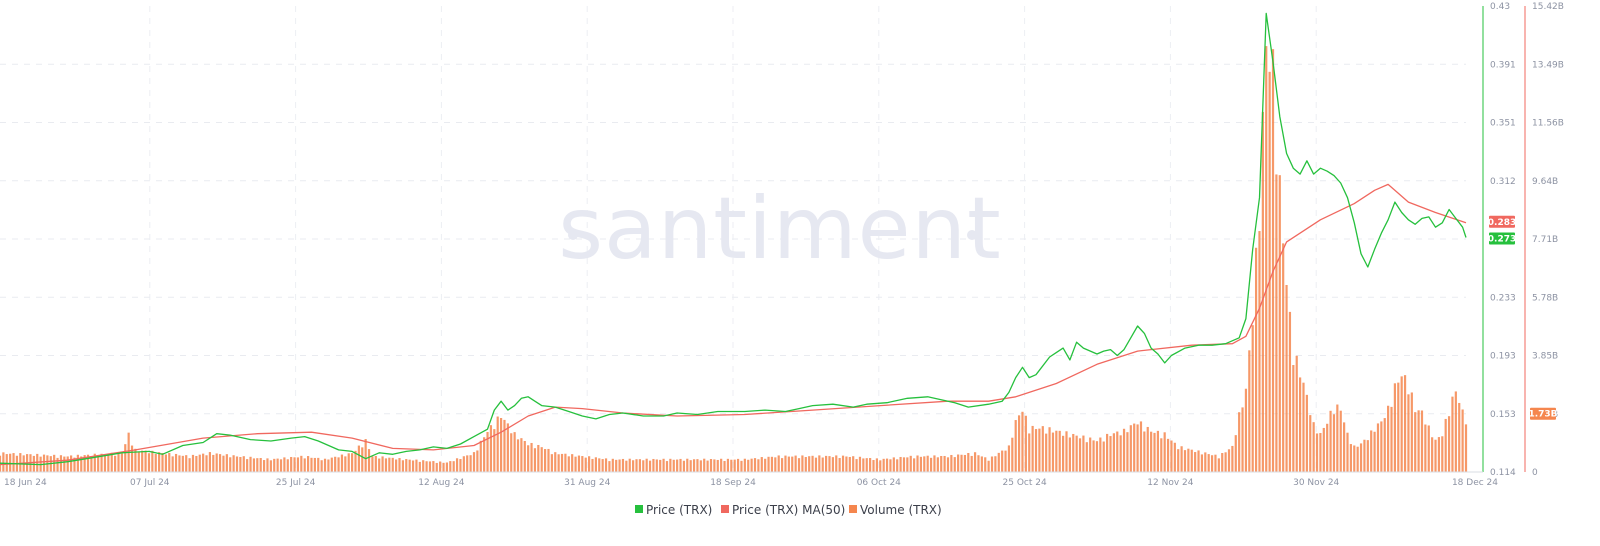 This screenshot has width=1600, height=546. What do you see at coordinates (1535, 473) in the screenshot?
I see `volume-axis-tick-label: 0` at bounding box center [1535, 473].